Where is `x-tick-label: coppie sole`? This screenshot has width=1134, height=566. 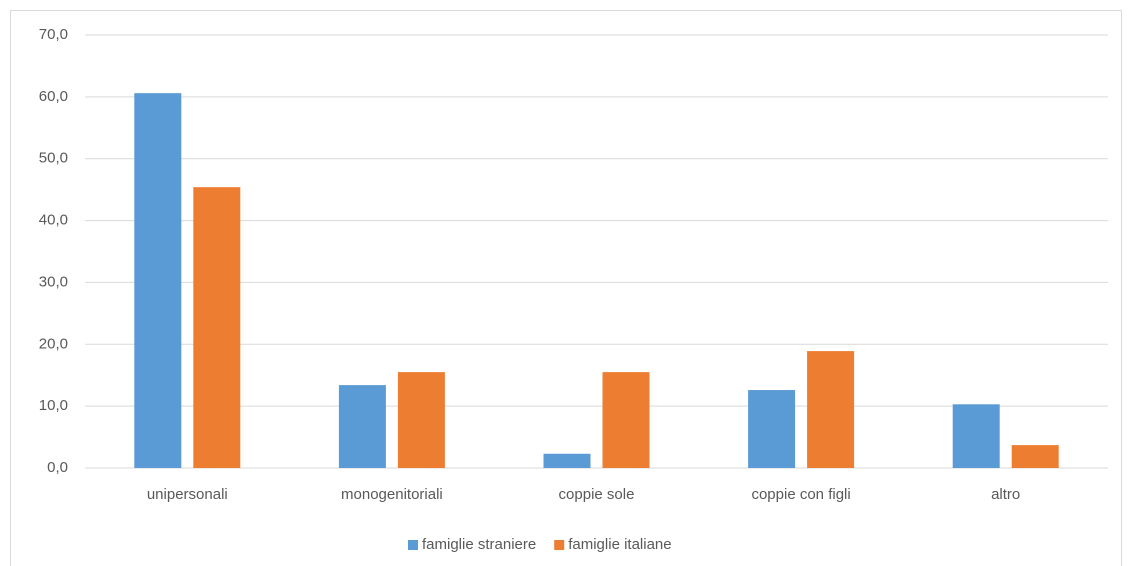 x-tick-label: coppie sole is located at coordinates (597, 494).